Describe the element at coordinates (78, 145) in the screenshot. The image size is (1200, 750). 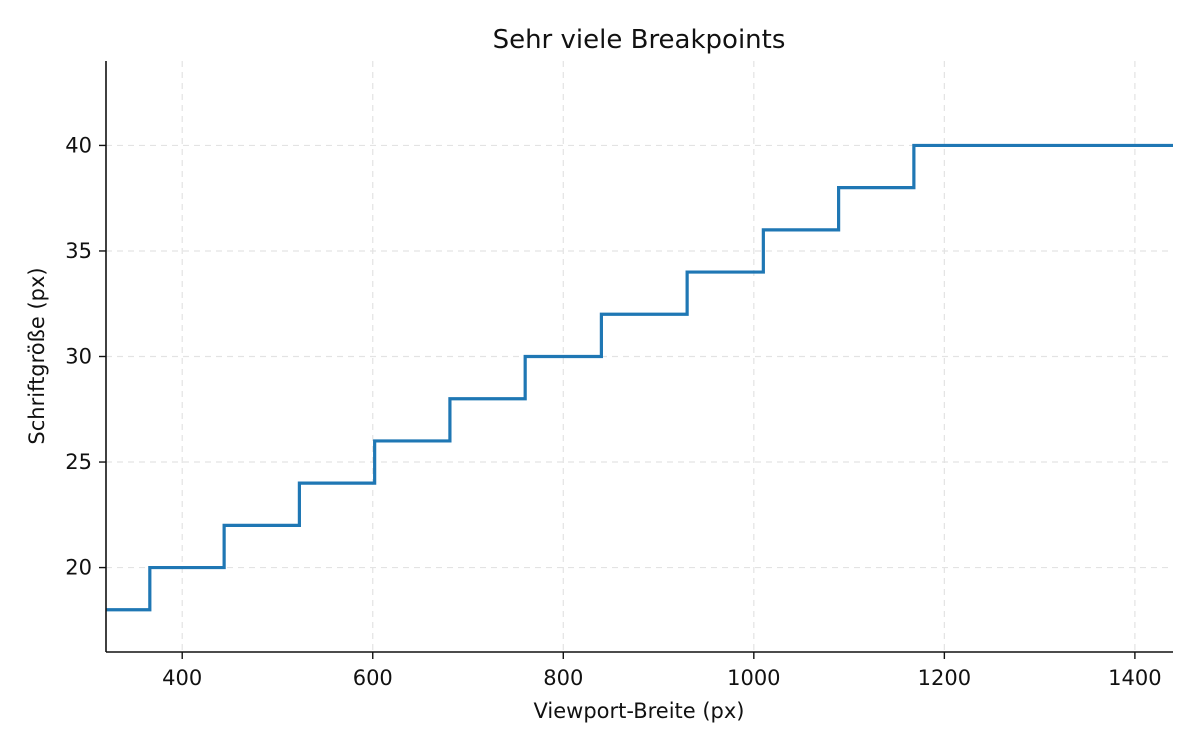
I see `y-tick-label: 40` at that location.